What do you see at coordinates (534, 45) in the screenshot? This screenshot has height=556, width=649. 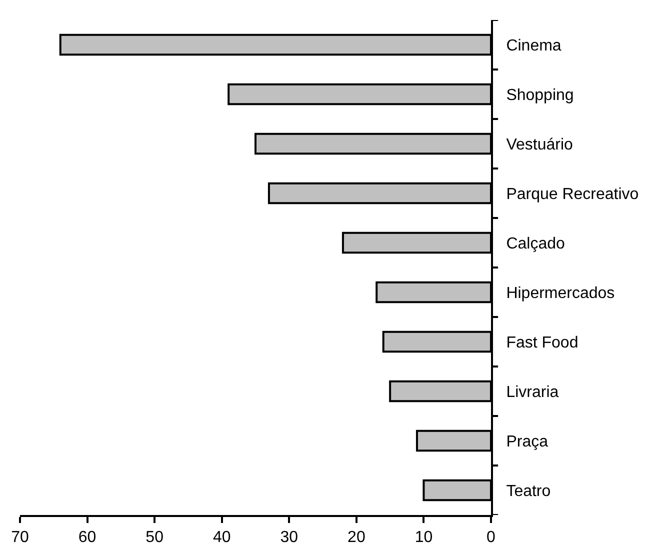 I see `y-tick-label: Cinema` at bounding box center [534, 45].